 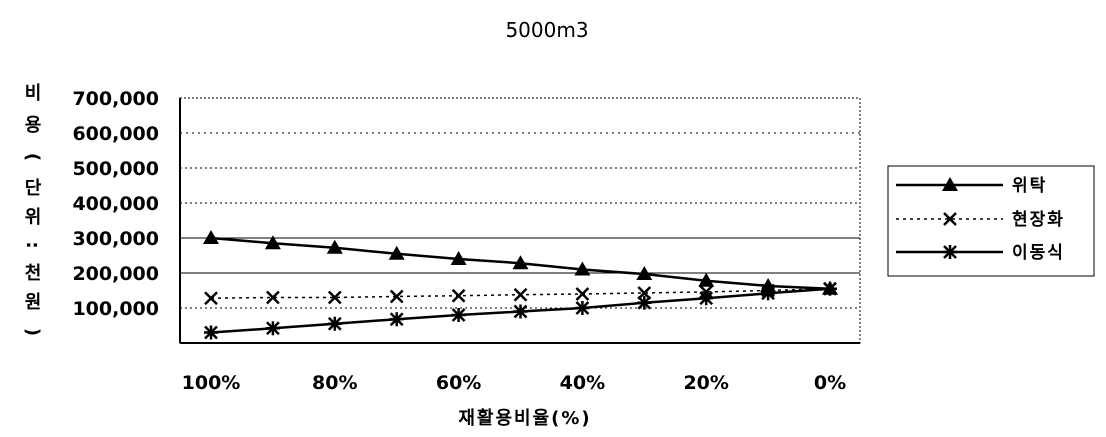 What do you see at coordinates (546, 30) in the screenshot?
I see `chart-title: 5000m3` at bounding box center [546, 30].